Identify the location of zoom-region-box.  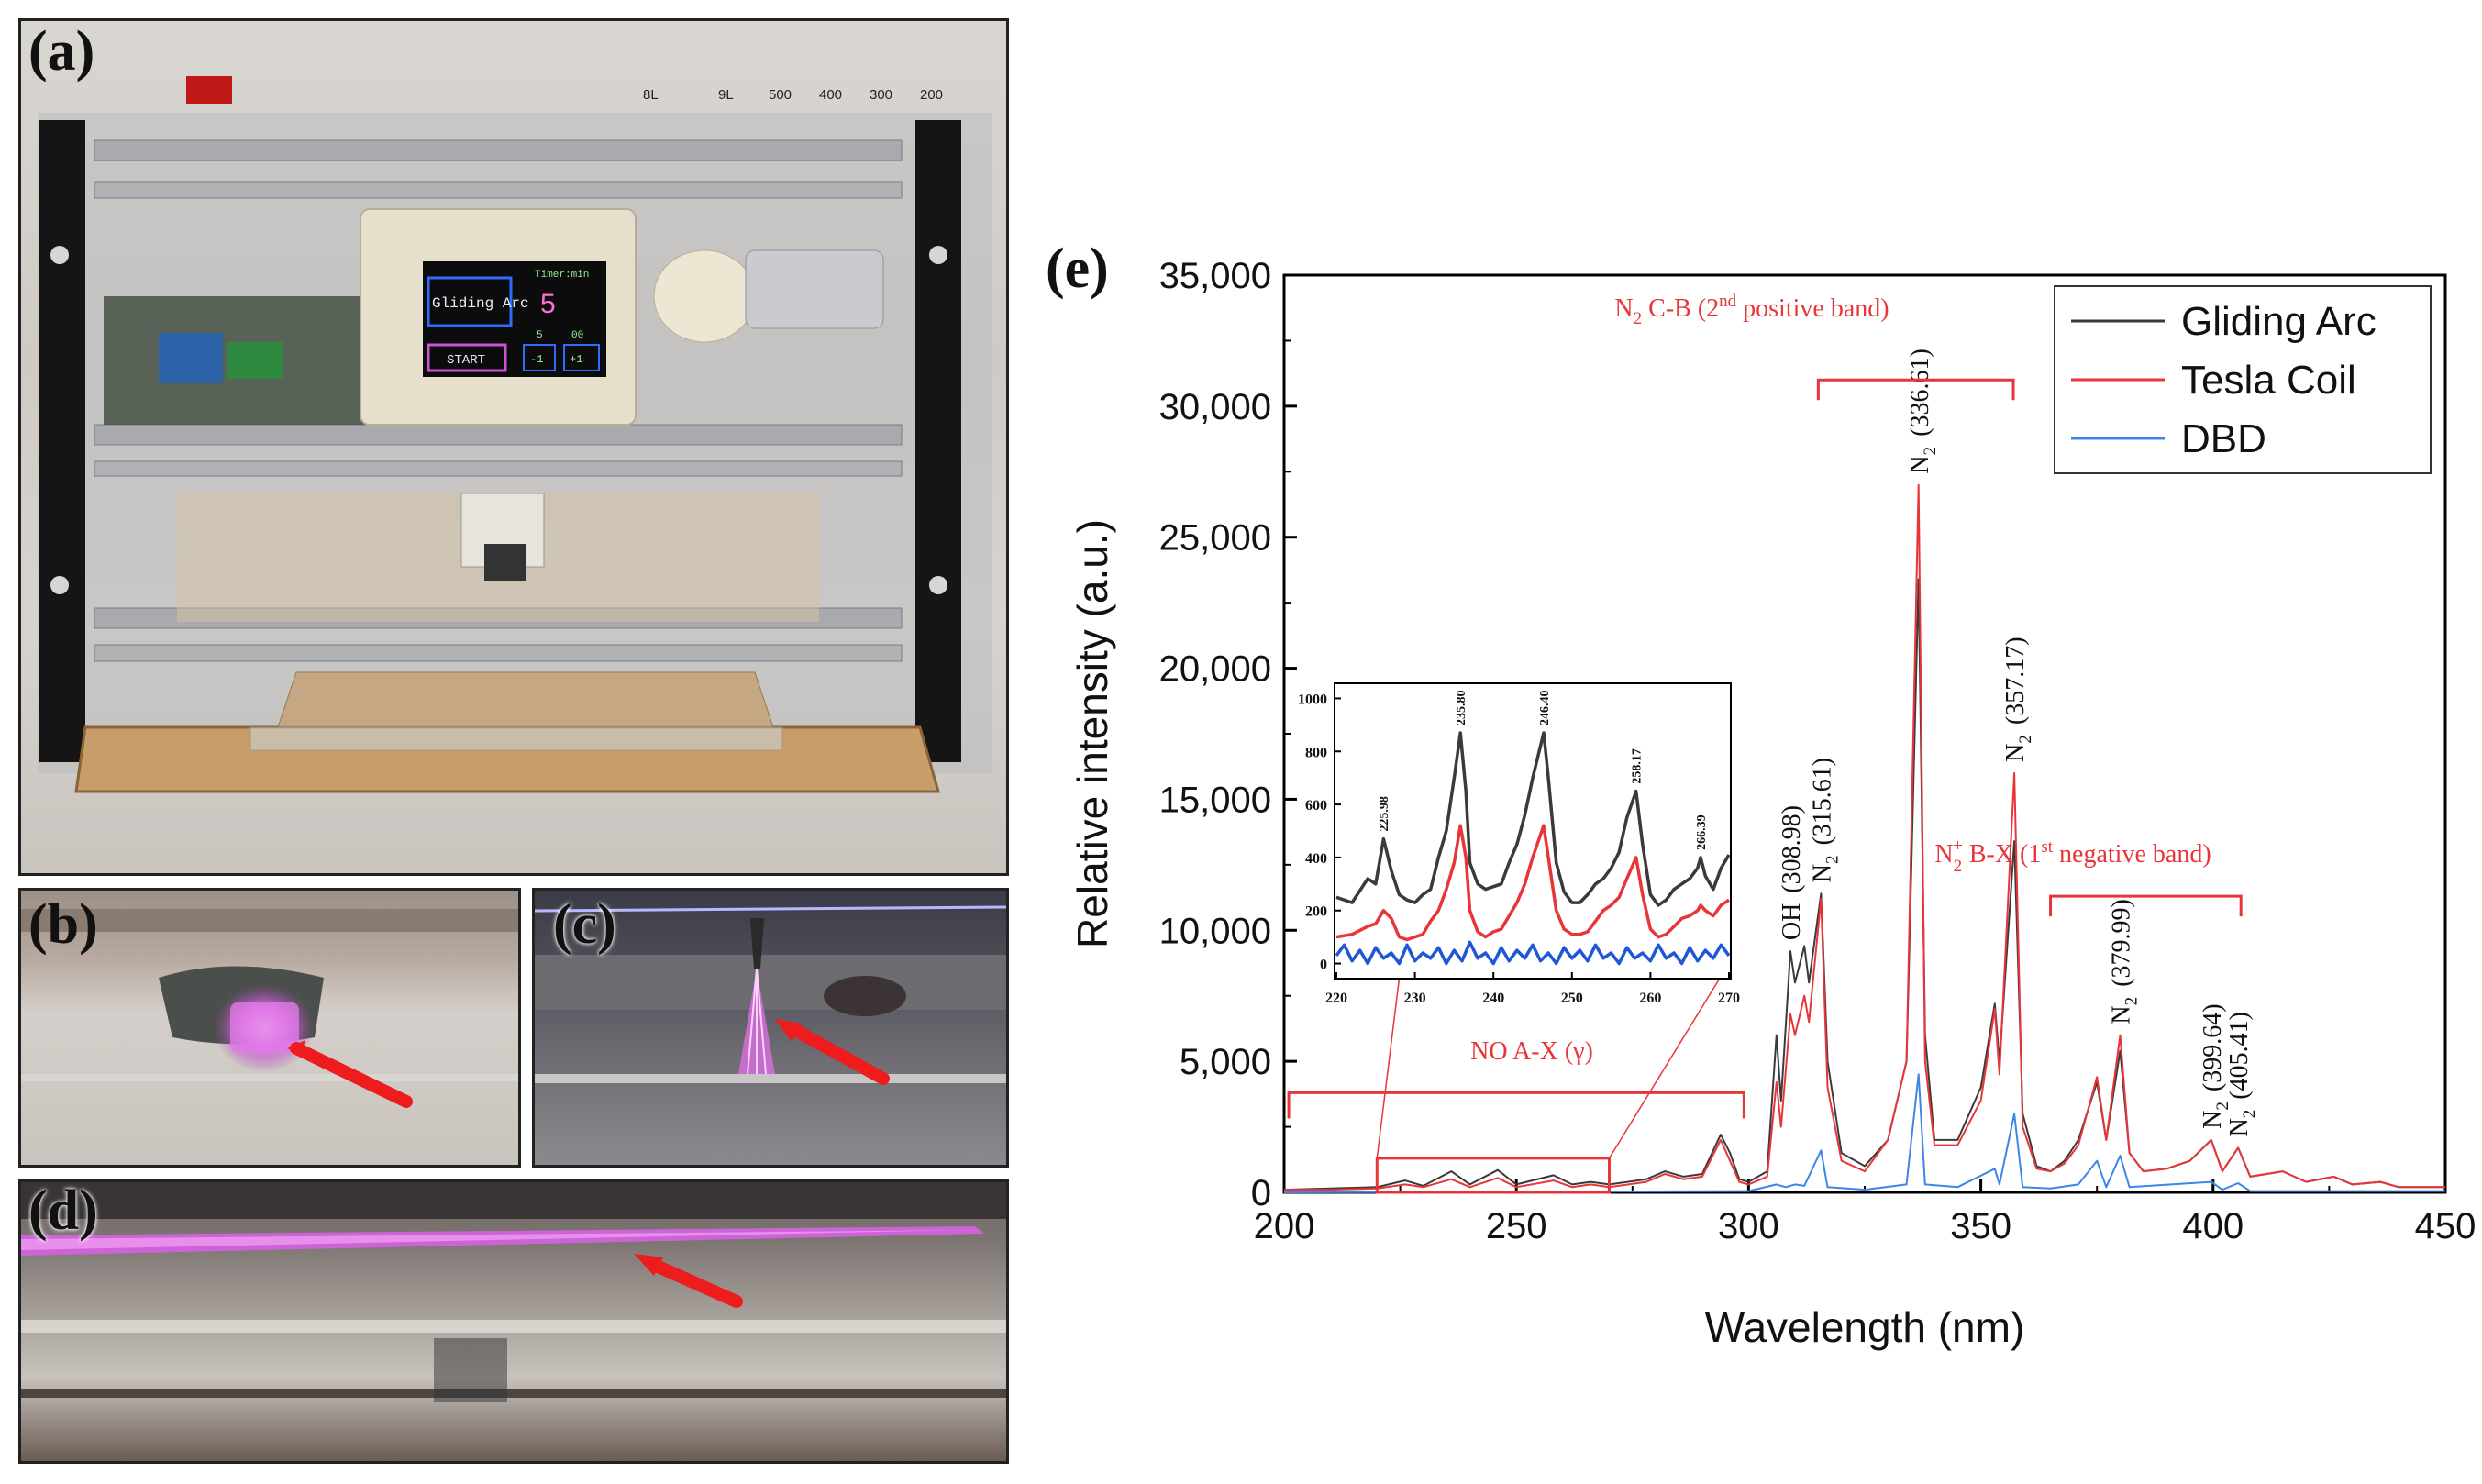
(1493, 1175).